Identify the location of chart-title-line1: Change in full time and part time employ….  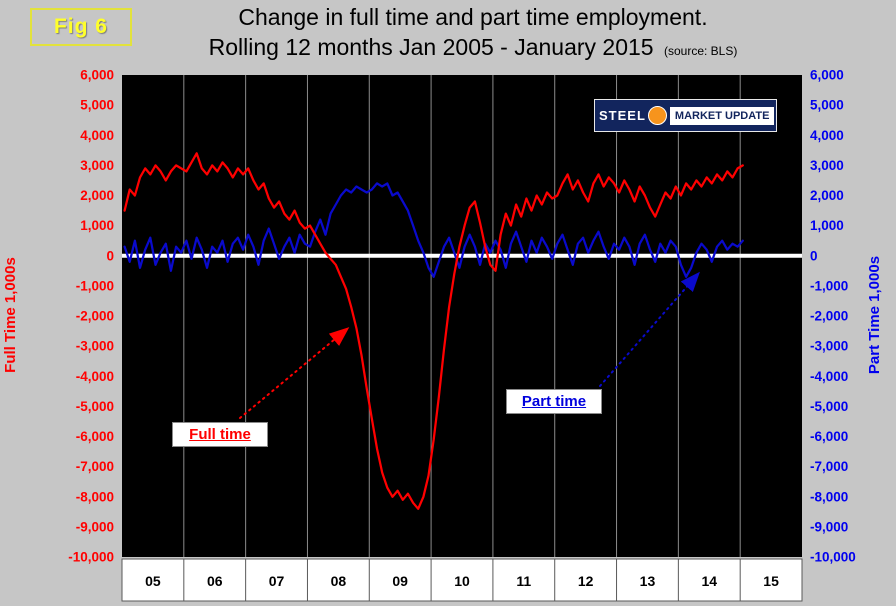
(473, 17).